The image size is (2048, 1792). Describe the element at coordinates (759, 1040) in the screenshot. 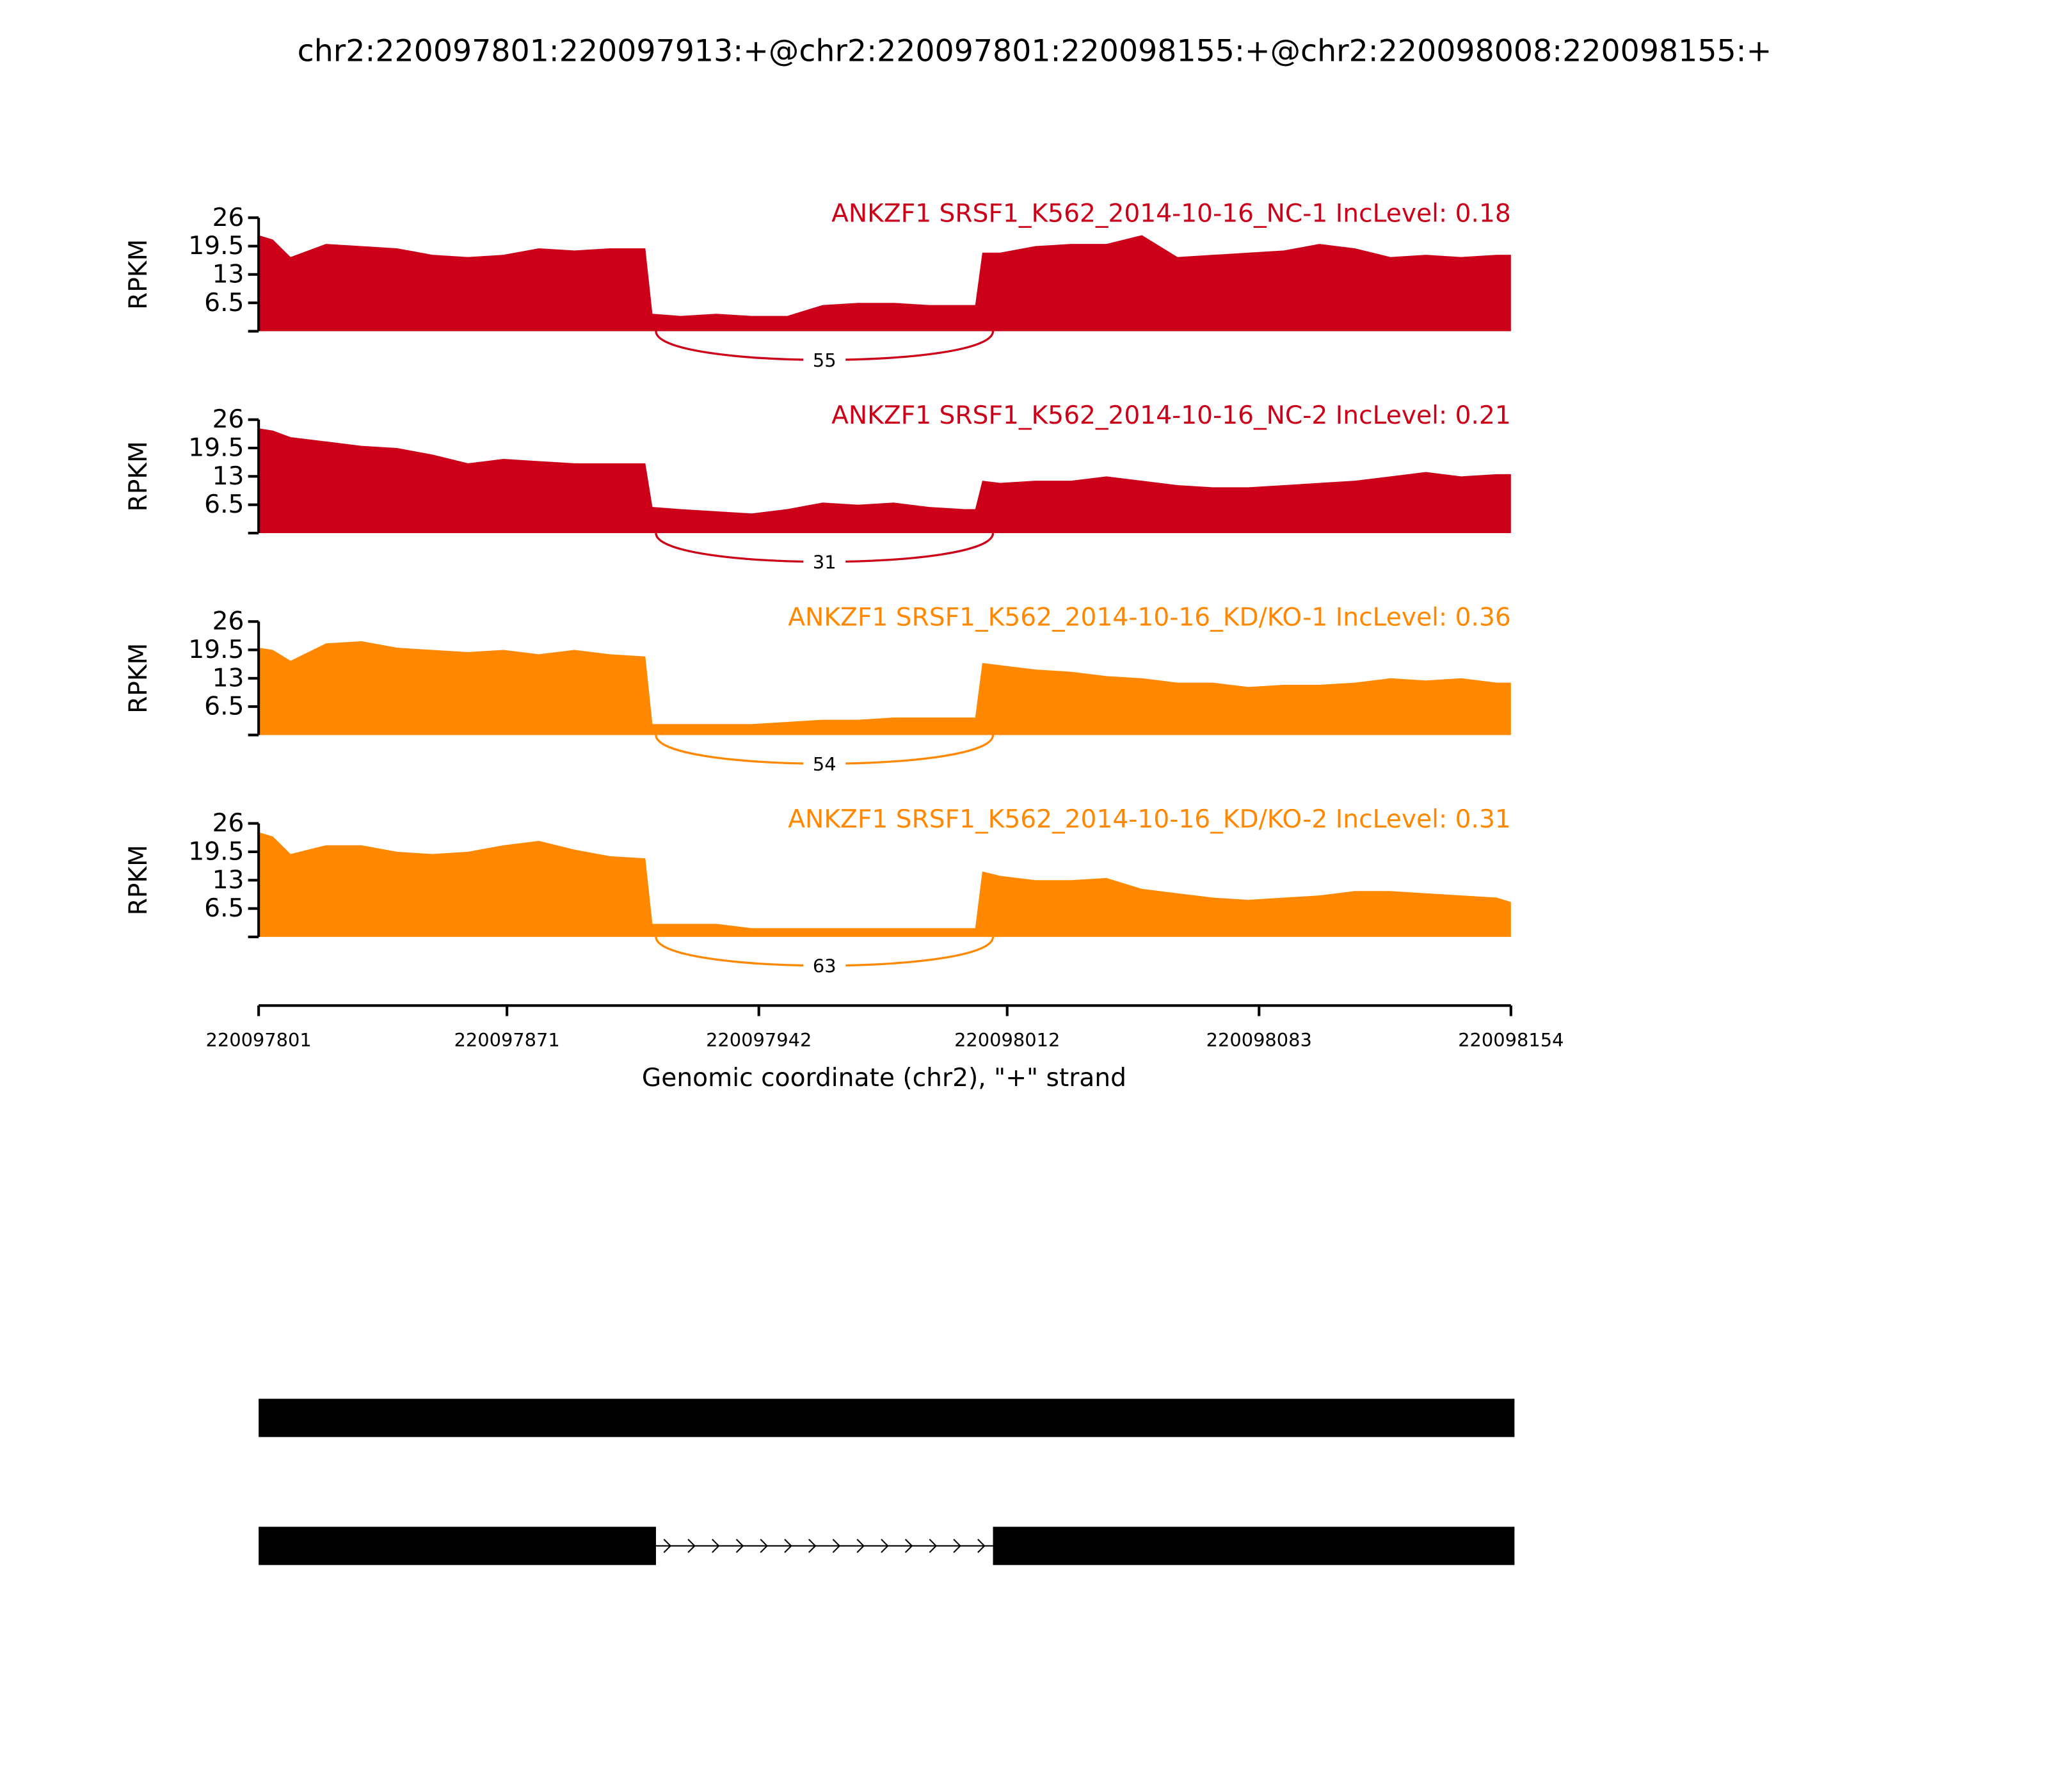

I see `x-tick-label: 220097942` at that location.